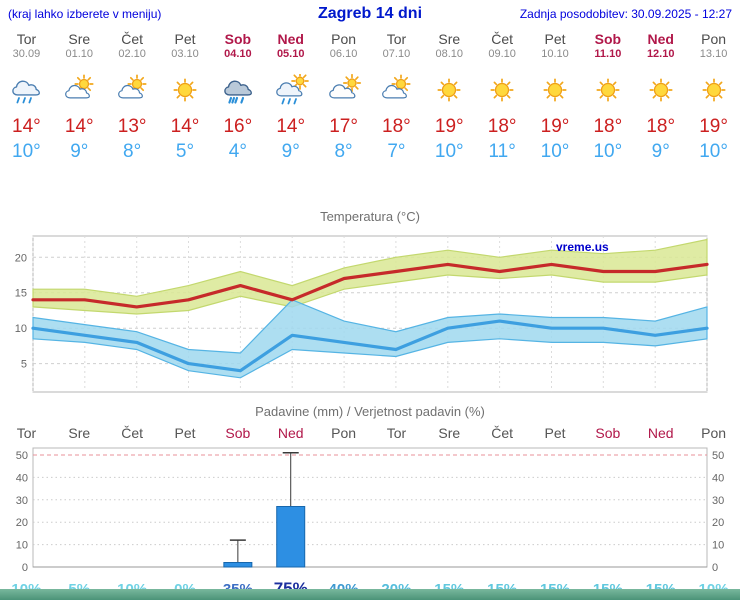 Image resolution: width=740 pixels, height=600 pixels. What do you see at coordinates (290, 54) in the screenshot?
I see `day-date: 05.10` at bounding box center [290, 54].